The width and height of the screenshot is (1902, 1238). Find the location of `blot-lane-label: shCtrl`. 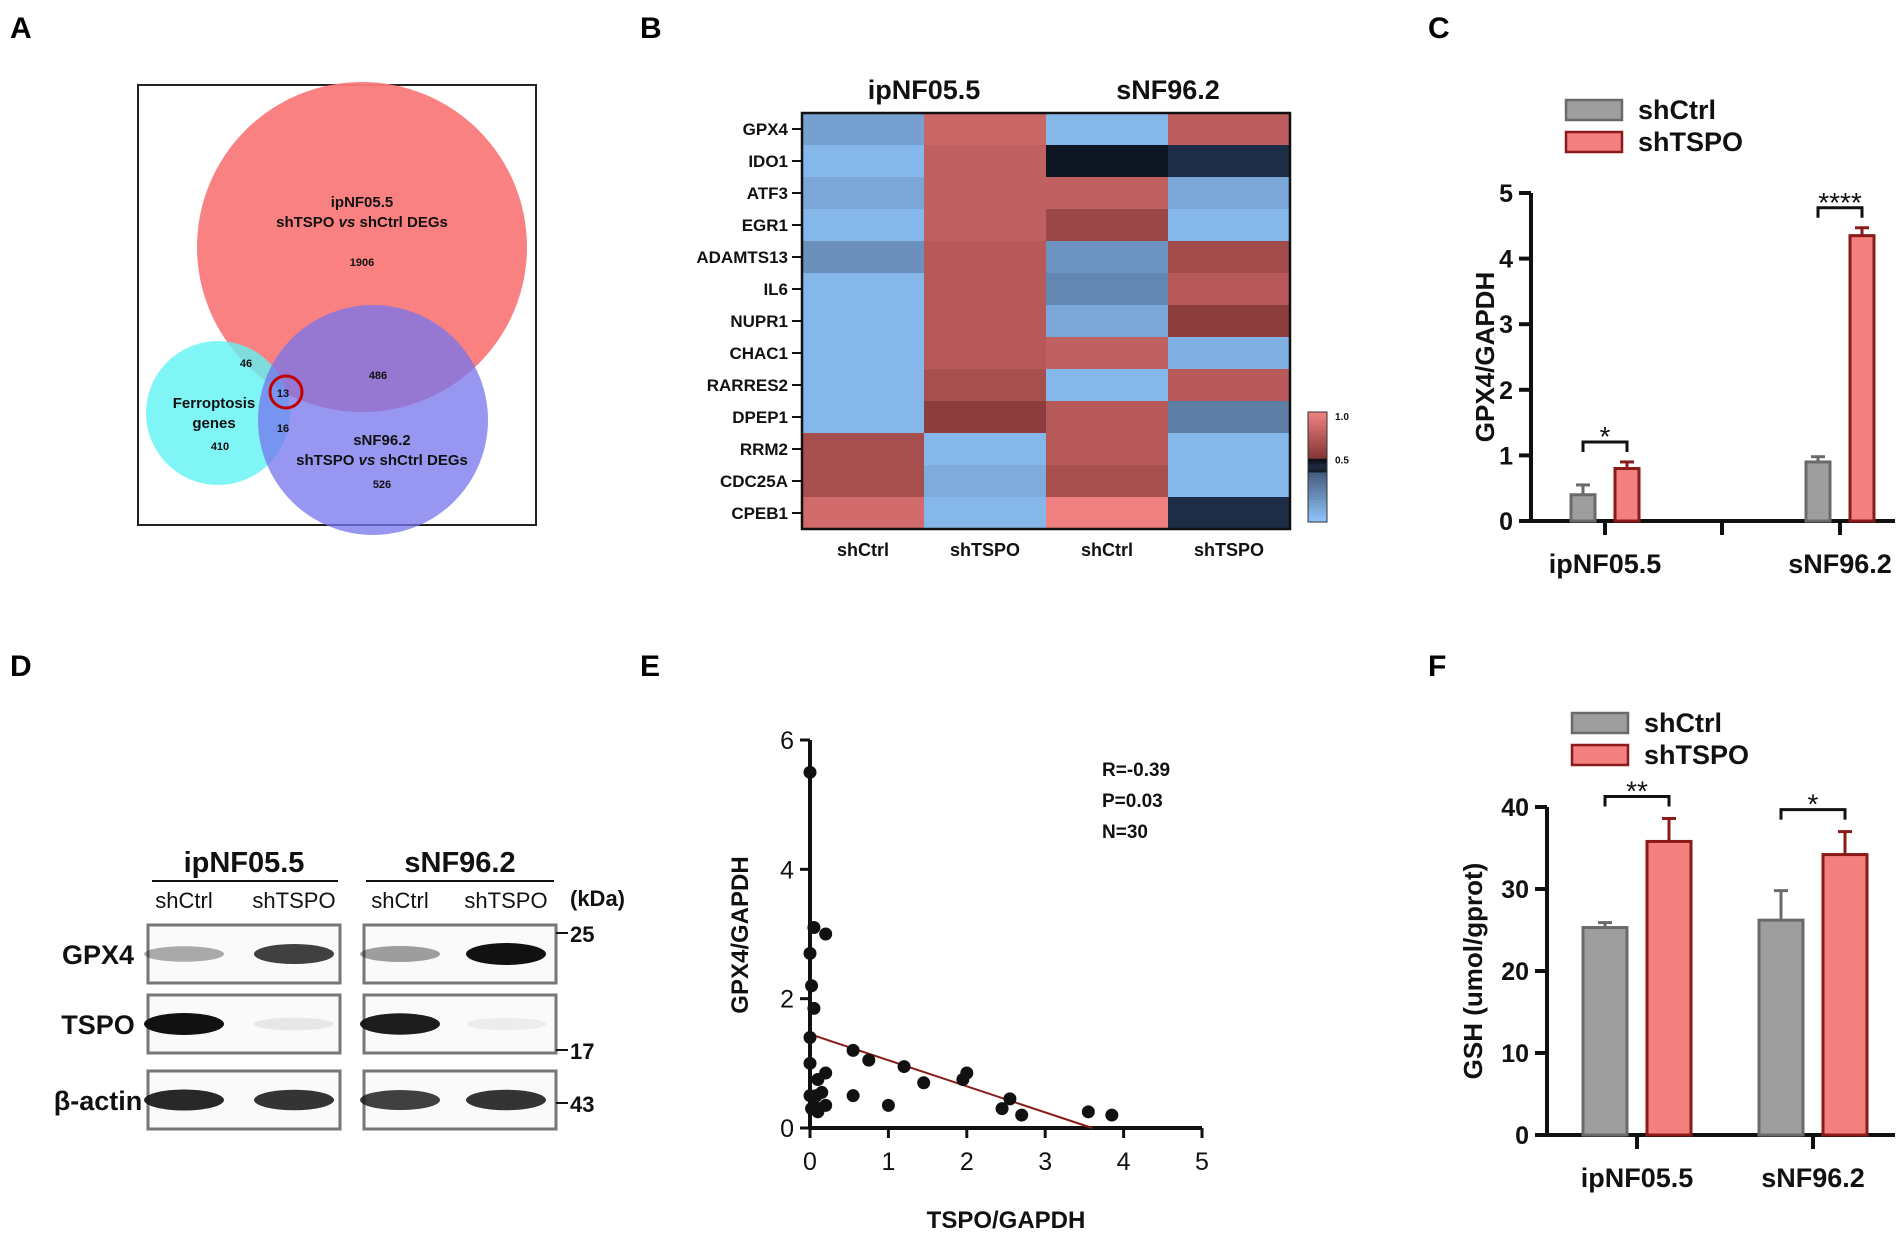

blot-lane-label: shCtrl is located at coordinates (399, 900).